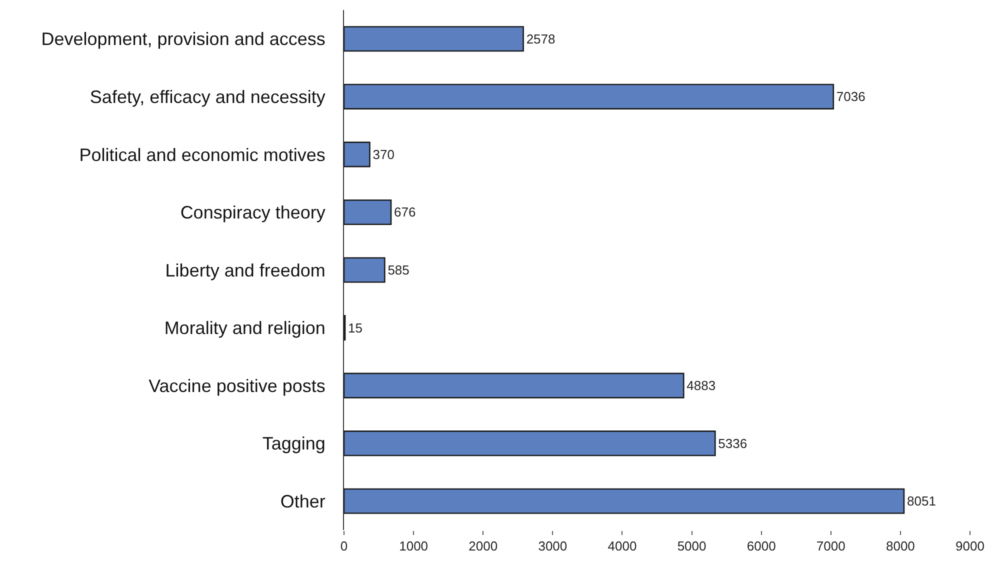  Describe the element at coordinates (413, 546) in the screenshot. I see `x-tick-label: 1000` at that location.